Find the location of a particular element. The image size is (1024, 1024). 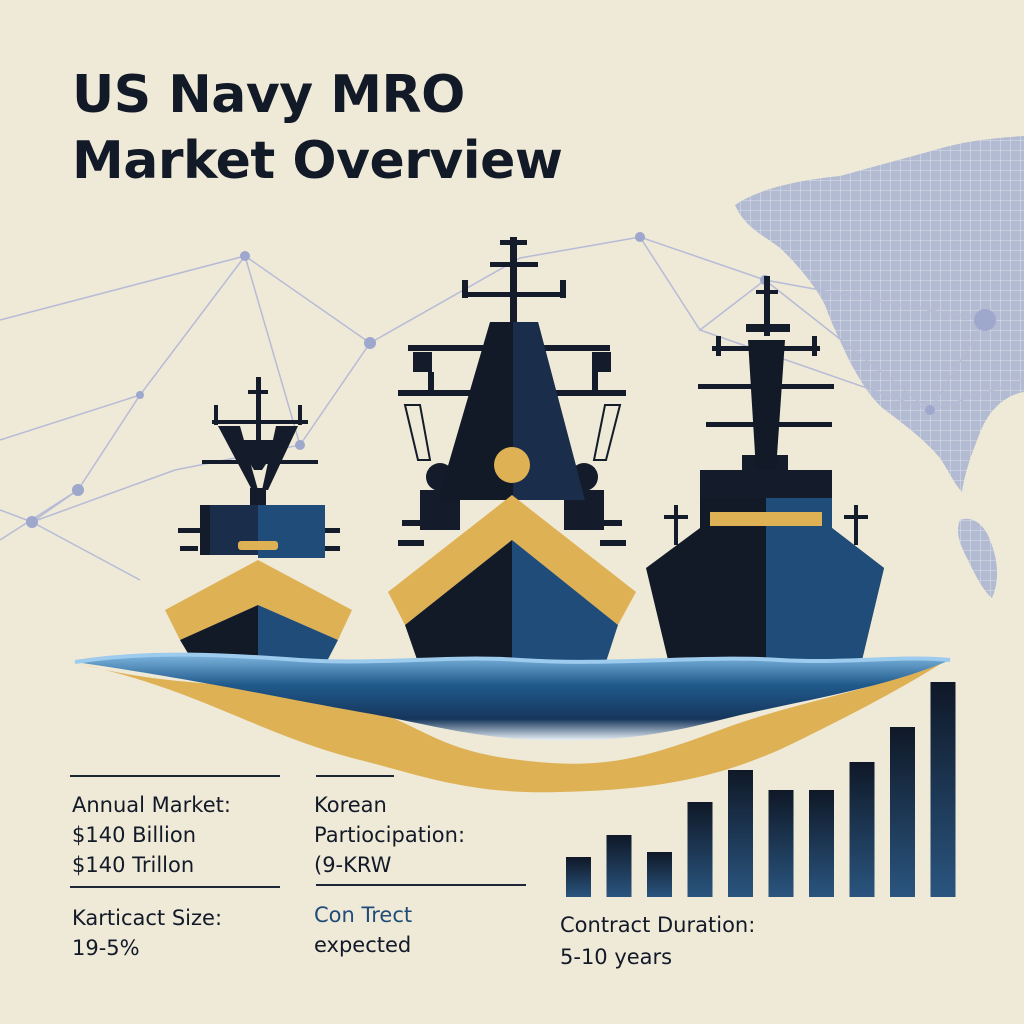

bar-chart is located at coordinates (761, 789).